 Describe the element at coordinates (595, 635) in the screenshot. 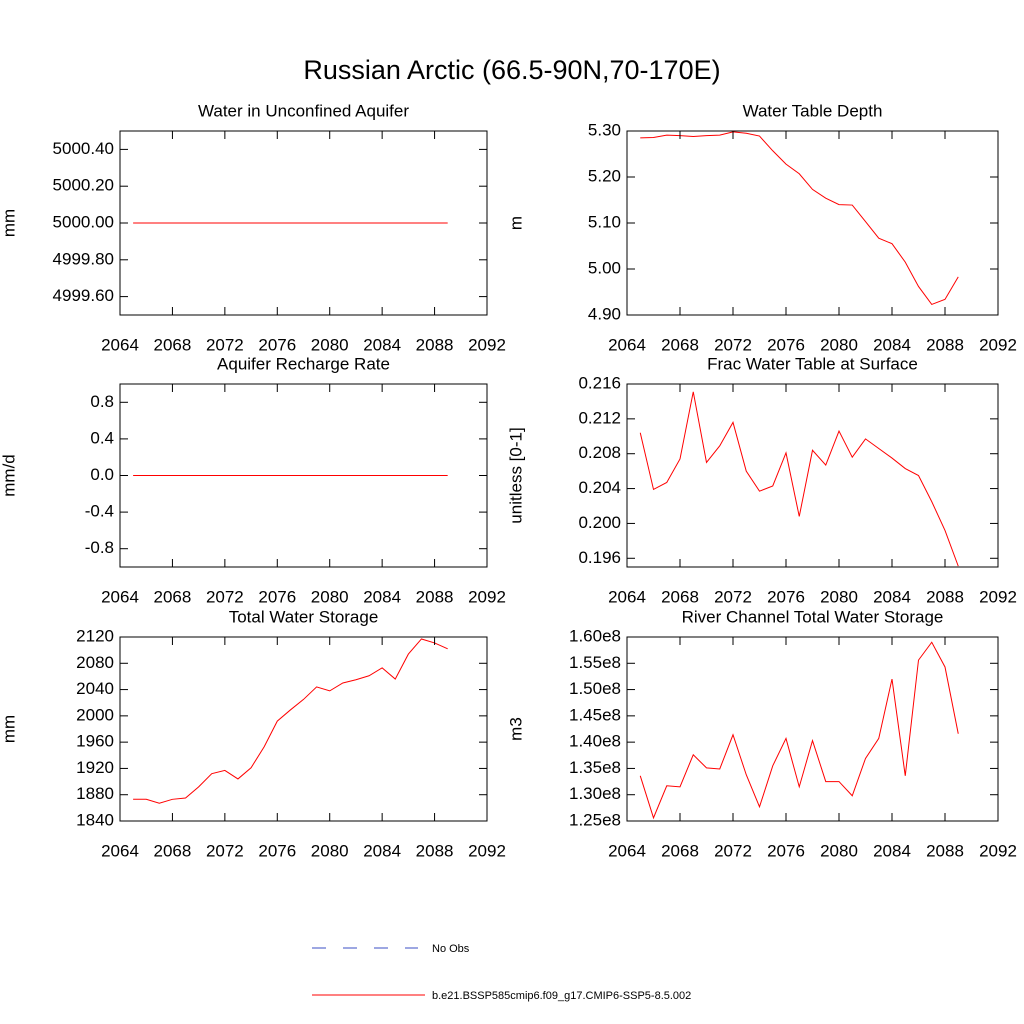

I see `y-tick-label: 1.60e8` at that location.